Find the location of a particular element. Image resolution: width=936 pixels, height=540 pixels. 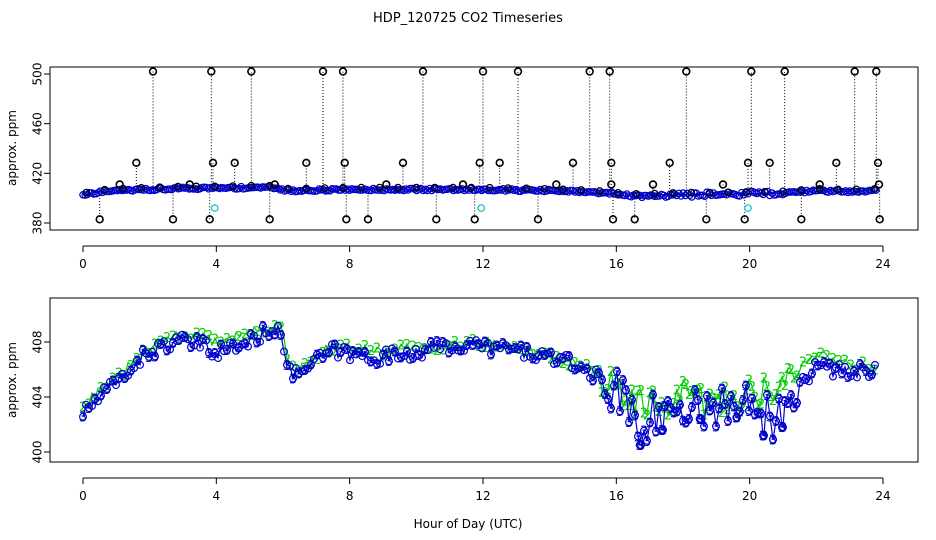

top-flag-point is located at coordinates (748, 208).